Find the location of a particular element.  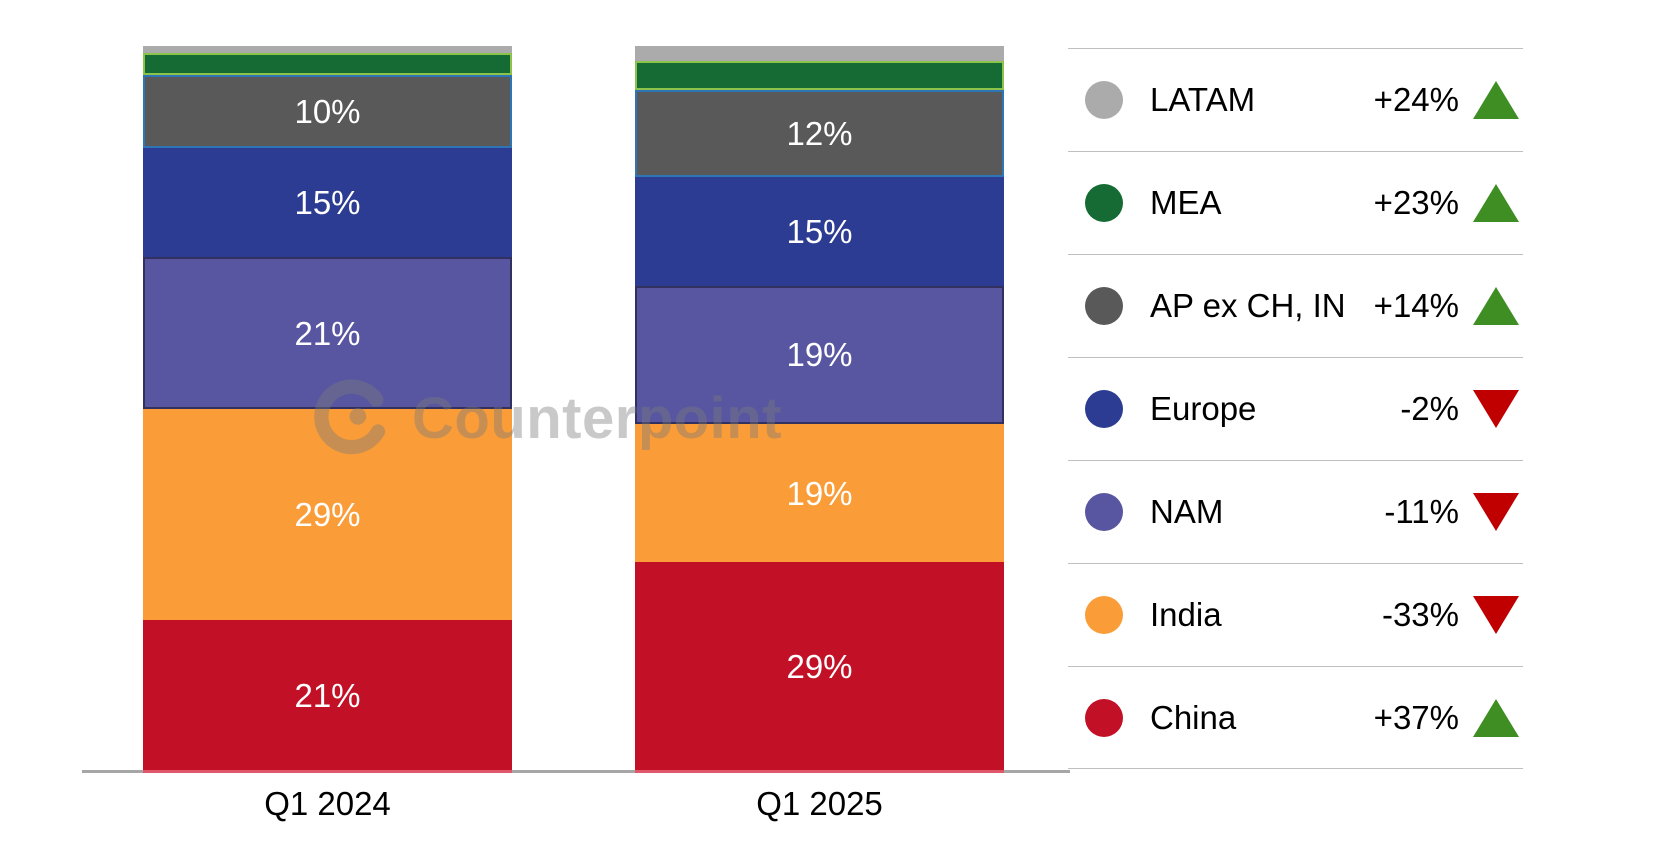

bar-segment-ap-ex-ch-in: 12% is located at coordinates (819, 133).